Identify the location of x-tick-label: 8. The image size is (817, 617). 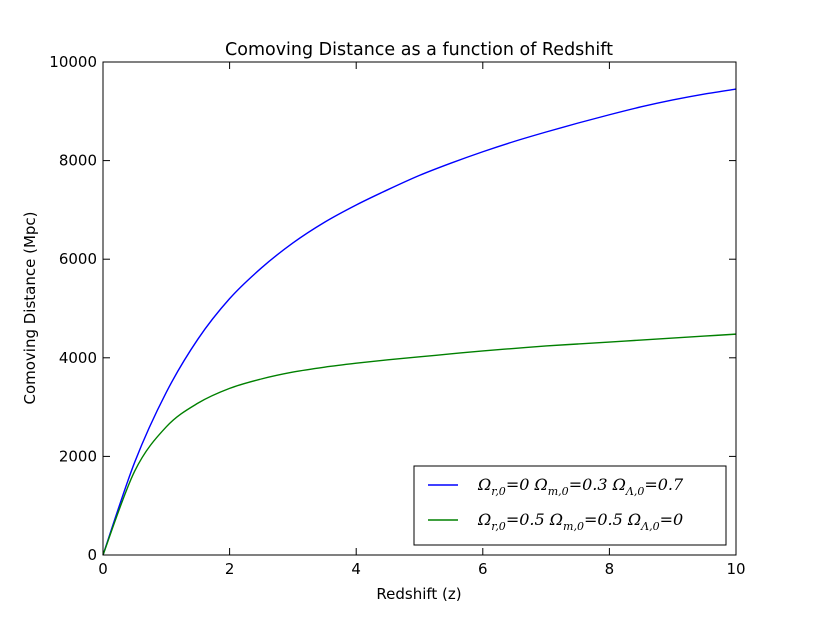
(610, 569).